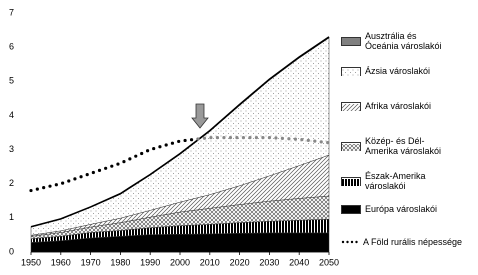 The height and width of the screenshot is (275, 478). I want to click on legend-label: Észak-Amerika városlakói, so click(395, 181).